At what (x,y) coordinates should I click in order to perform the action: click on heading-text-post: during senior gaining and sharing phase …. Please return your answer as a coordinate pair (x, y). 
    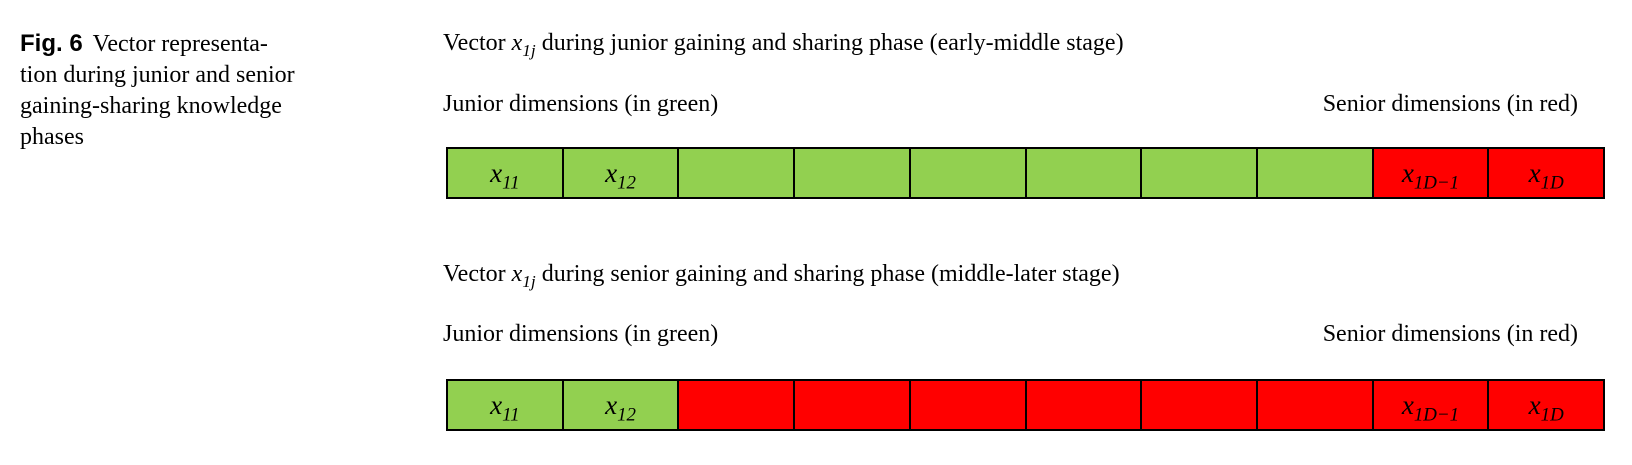
    Looking at the image, I should click on (827, 274).